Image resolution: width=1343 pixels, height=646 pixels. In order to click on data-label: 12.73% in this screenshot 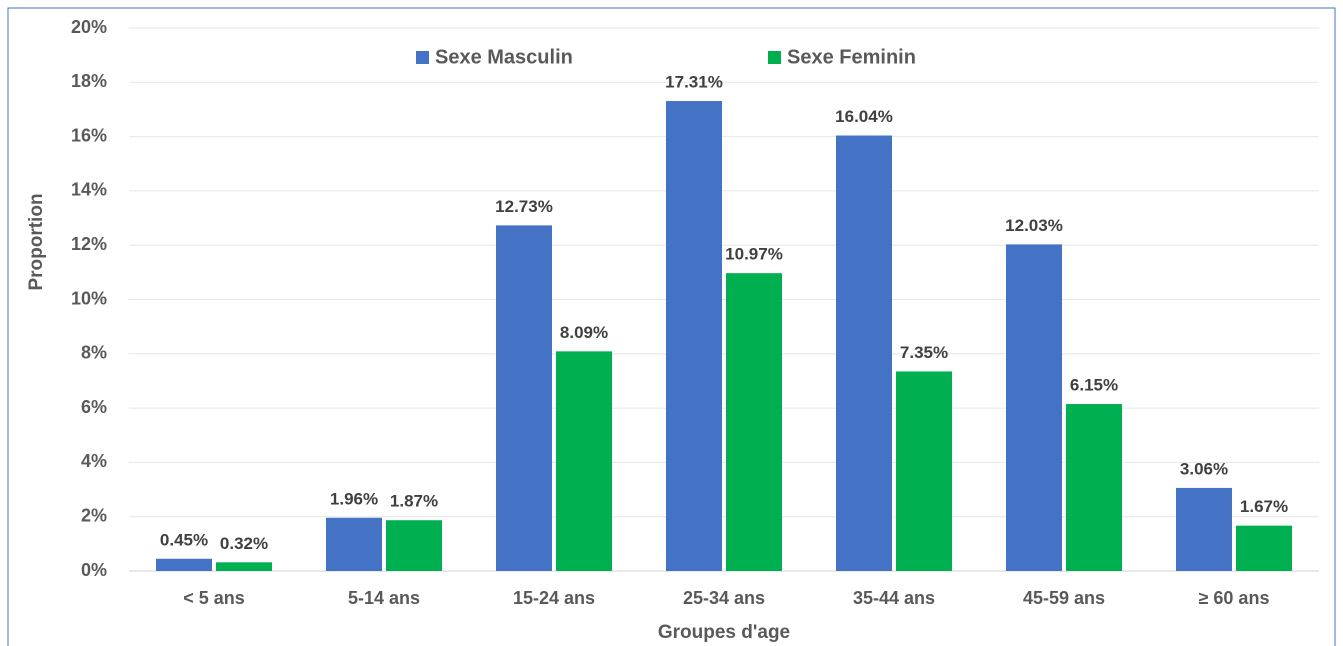, I will do `click(524, 206)`.